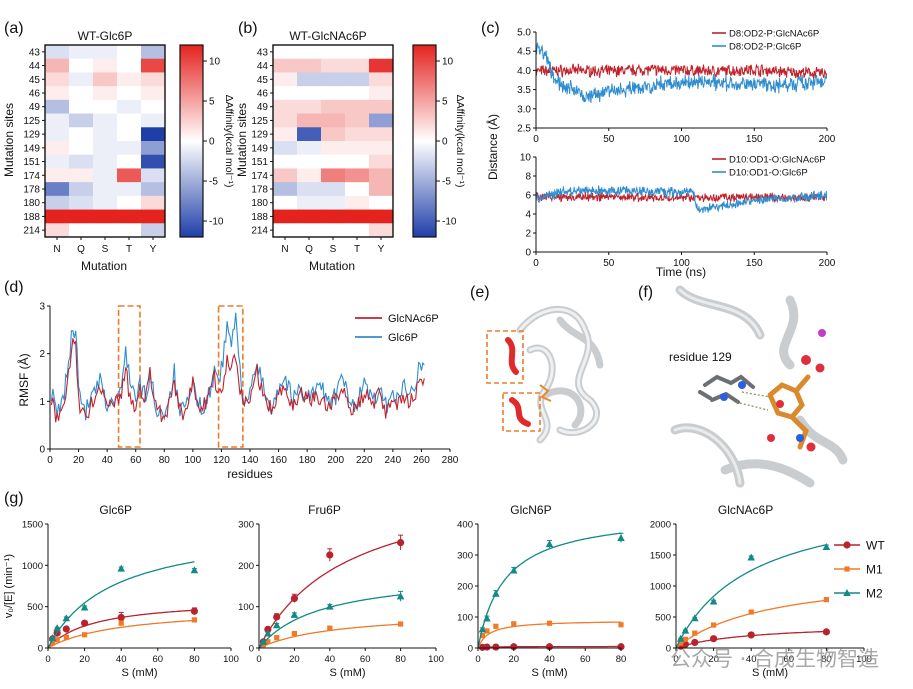 The width and height of the screenshot is (913, 689). What do you see at coordinates (258, 659) in the screenshot?
I see `x-tick-label: 0` at bounding box center [258, 659].